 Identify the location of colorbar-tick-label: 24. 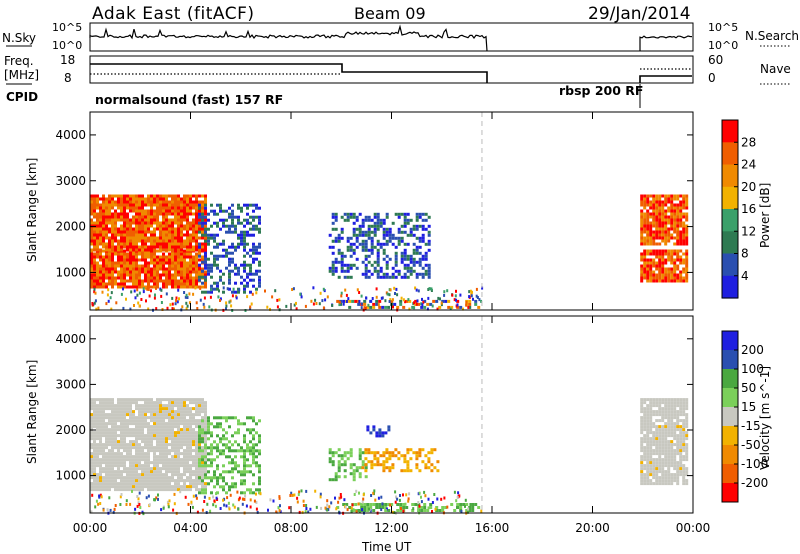
(748, 165).